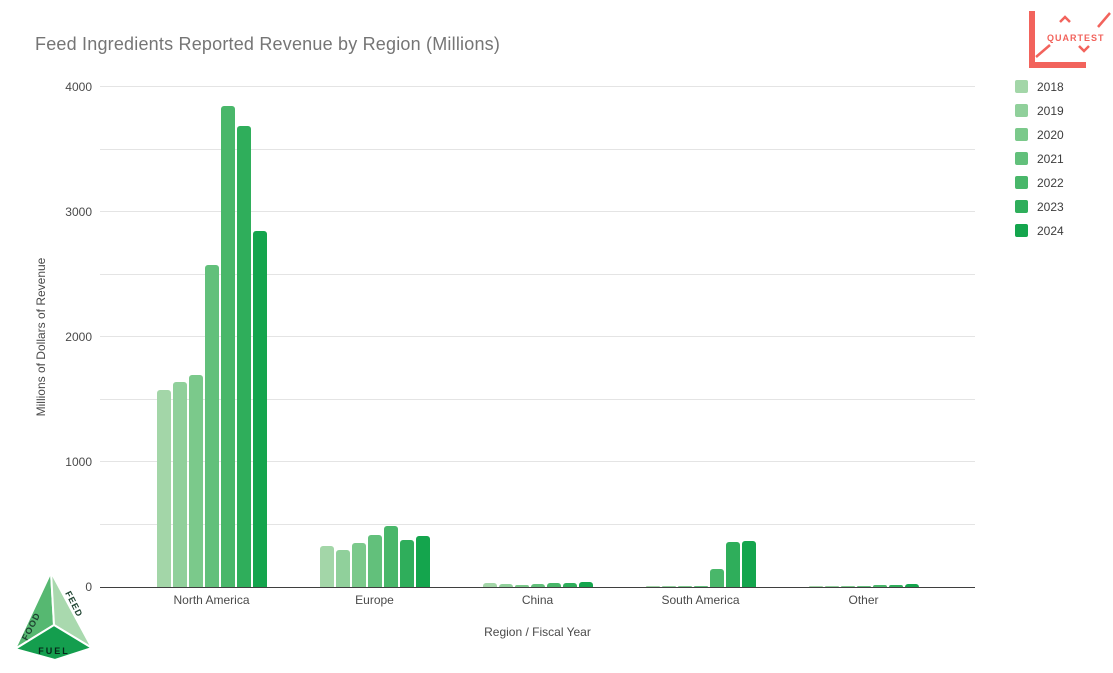 This screenshot has height=673, width=1113. What do you see at coordinates (521, 586) in the screenshot?
I see `bar-china-2020` at bounding box center [521, 586].